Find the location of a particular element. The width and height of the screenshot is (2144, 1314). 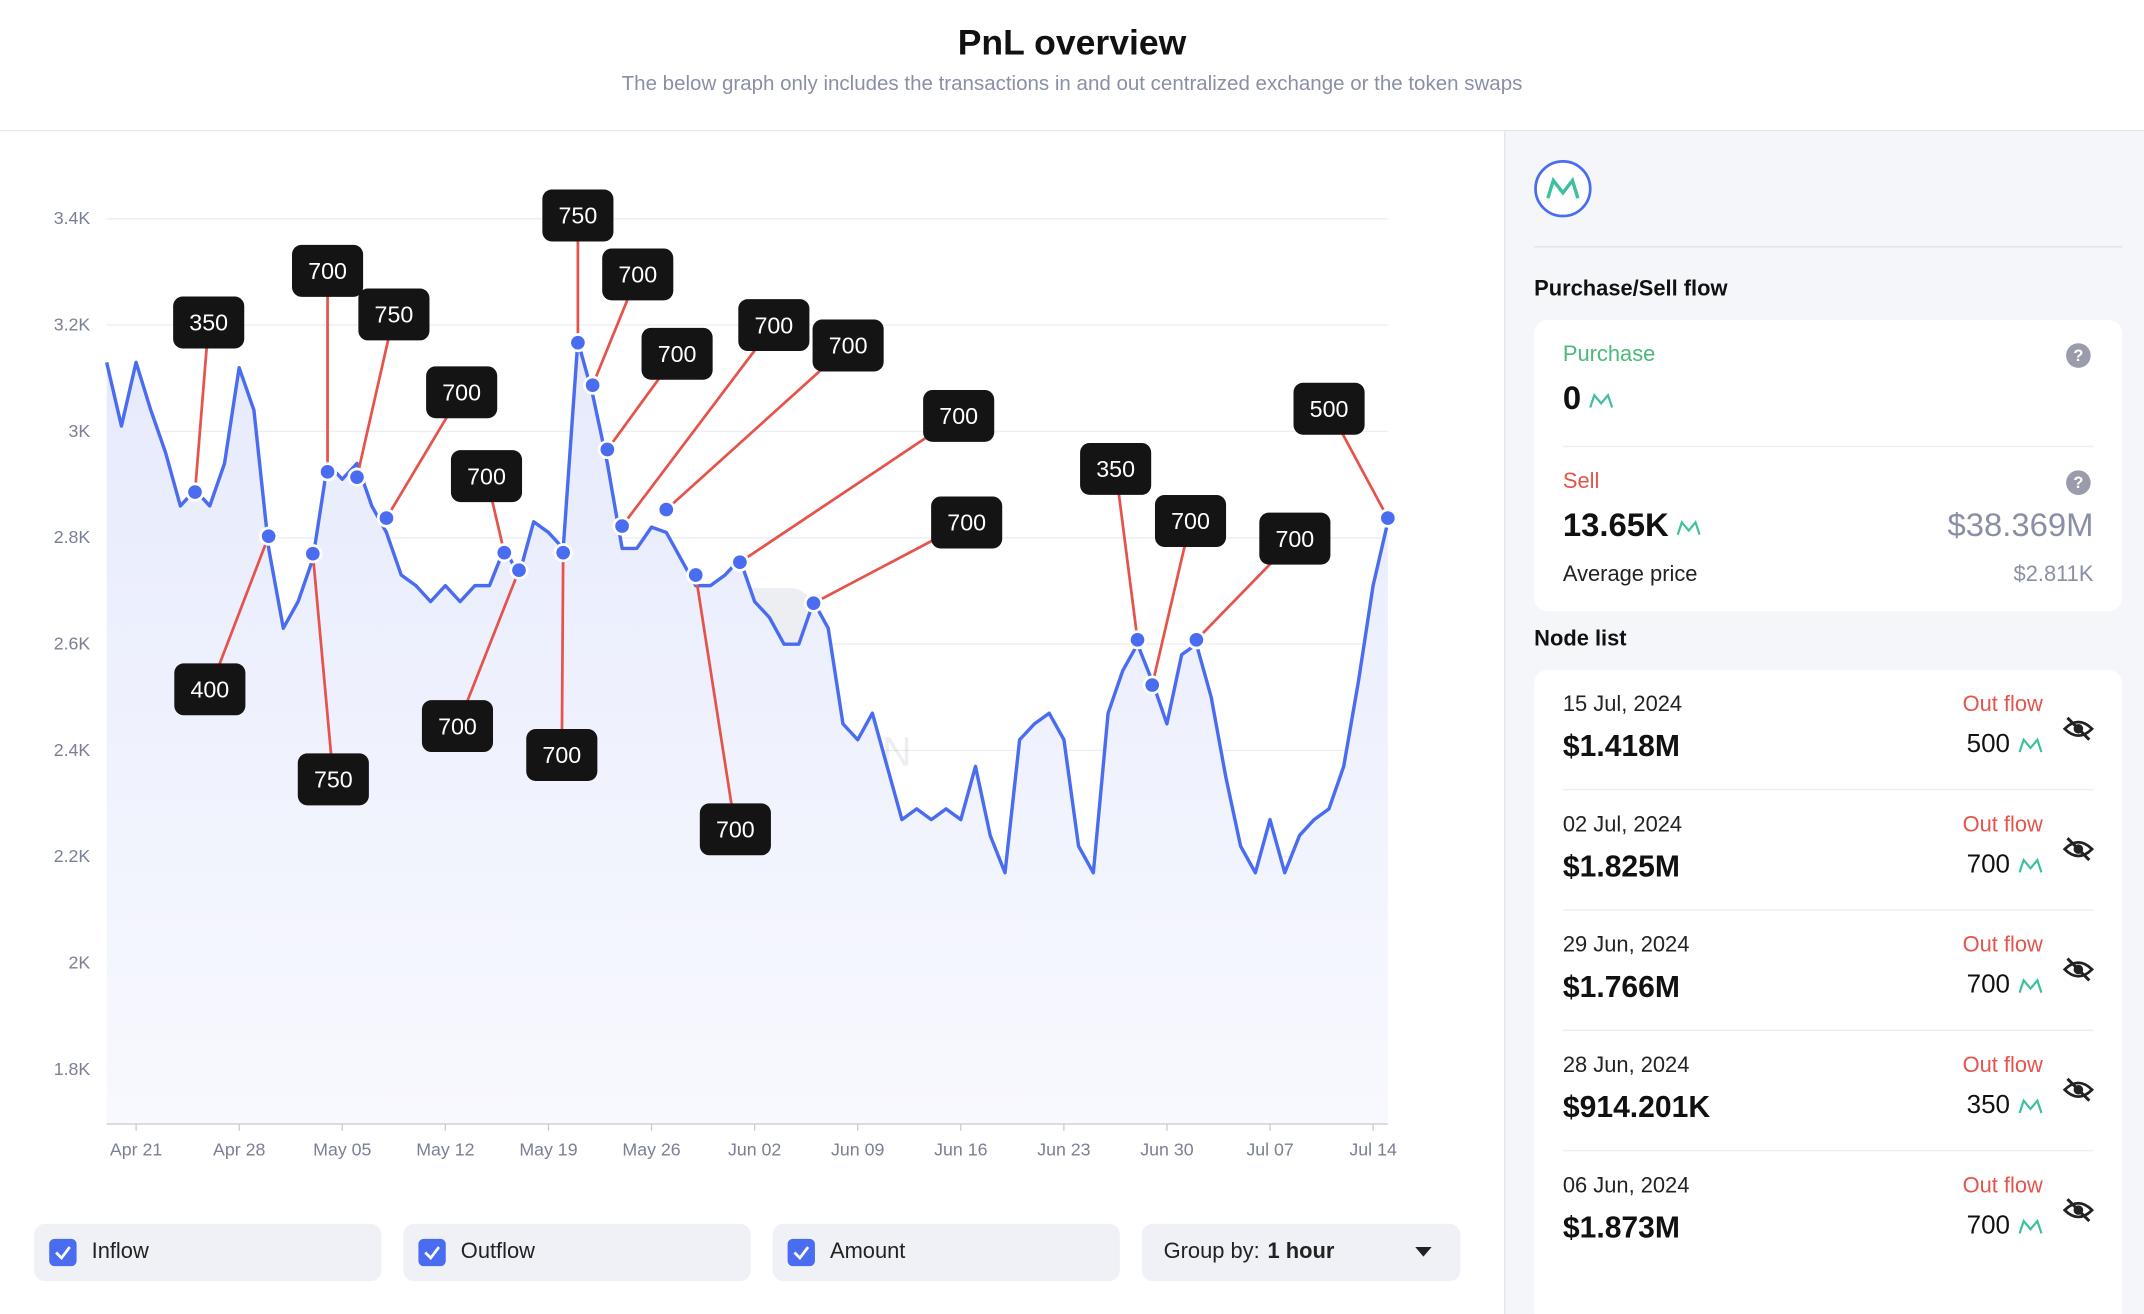

dropdown-caret is located at coordinates (1423, 1252).